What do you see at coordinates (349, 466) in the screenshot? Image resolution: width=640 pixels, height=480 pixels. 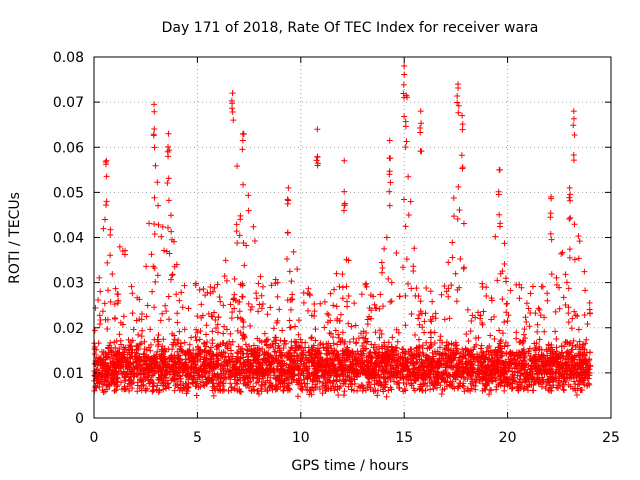 I see `x-axis-label: GPS time / hours` at bounding box center [349, 466].